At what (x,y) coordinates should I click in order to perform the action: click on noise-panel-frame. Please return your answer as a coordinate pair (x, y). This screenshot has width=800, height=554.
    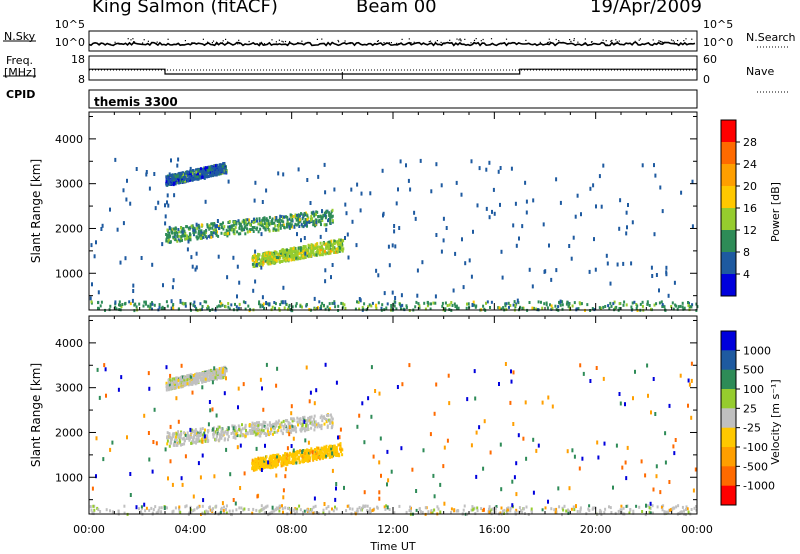
    Looking at the image, I should click on (393, 41).